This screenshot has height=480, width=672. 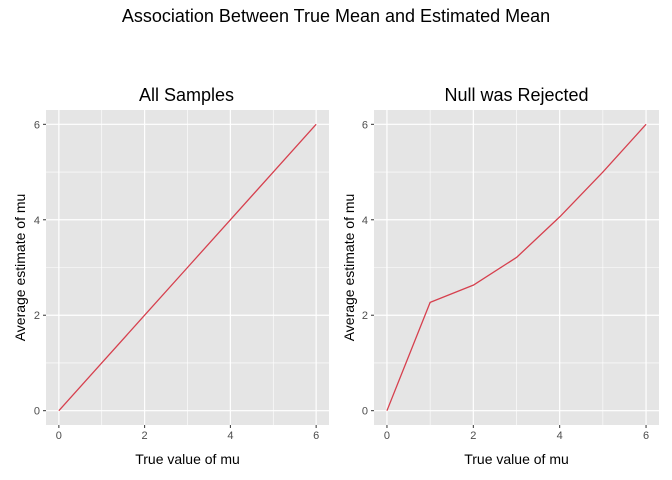 I want to click on panel-title: Null was Rejected, so click(x=516, y=95).